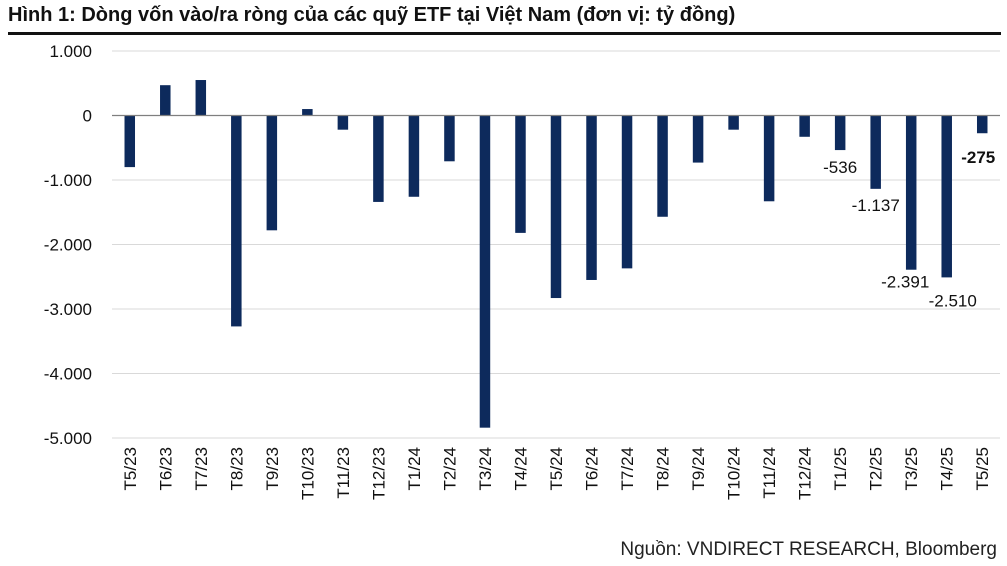  I want to click on x-tick-label: T11/24, so click(769, 473).